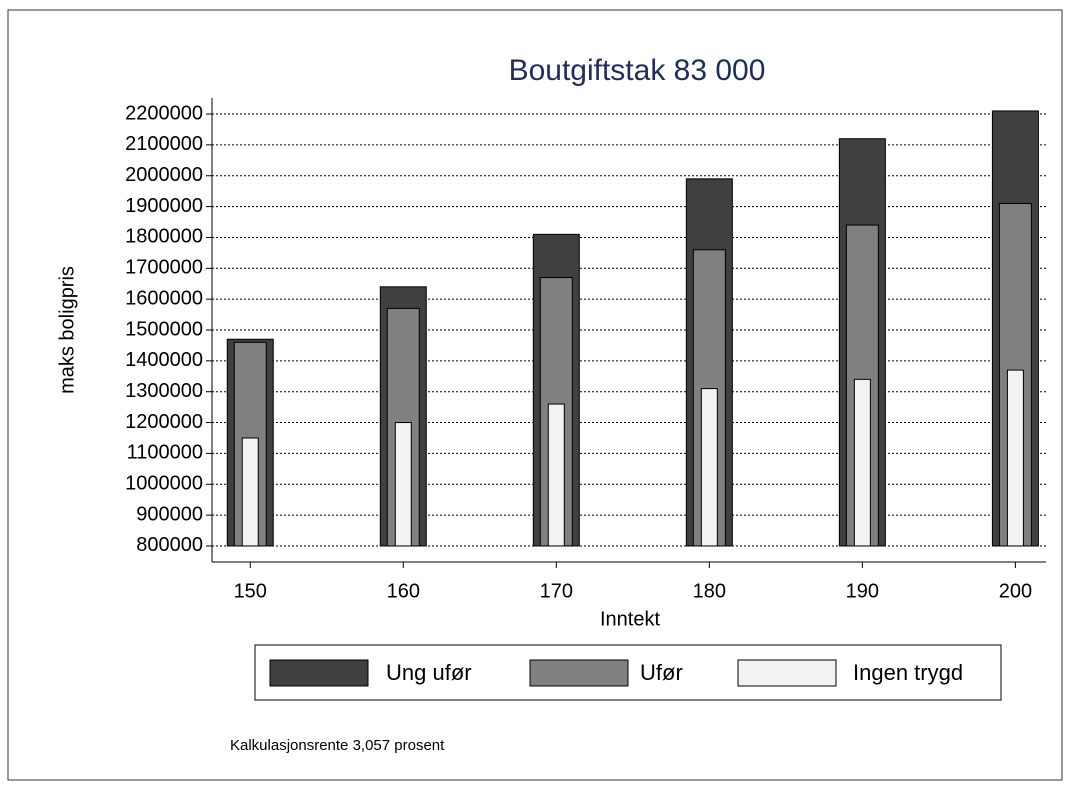 Image resolution: width=1070 pixels, height=791 pixels. What do you see at coordinates (164, 484) in the screenshot?
I see `y-tick-label: 1000000` at bounding box center [164, 484].